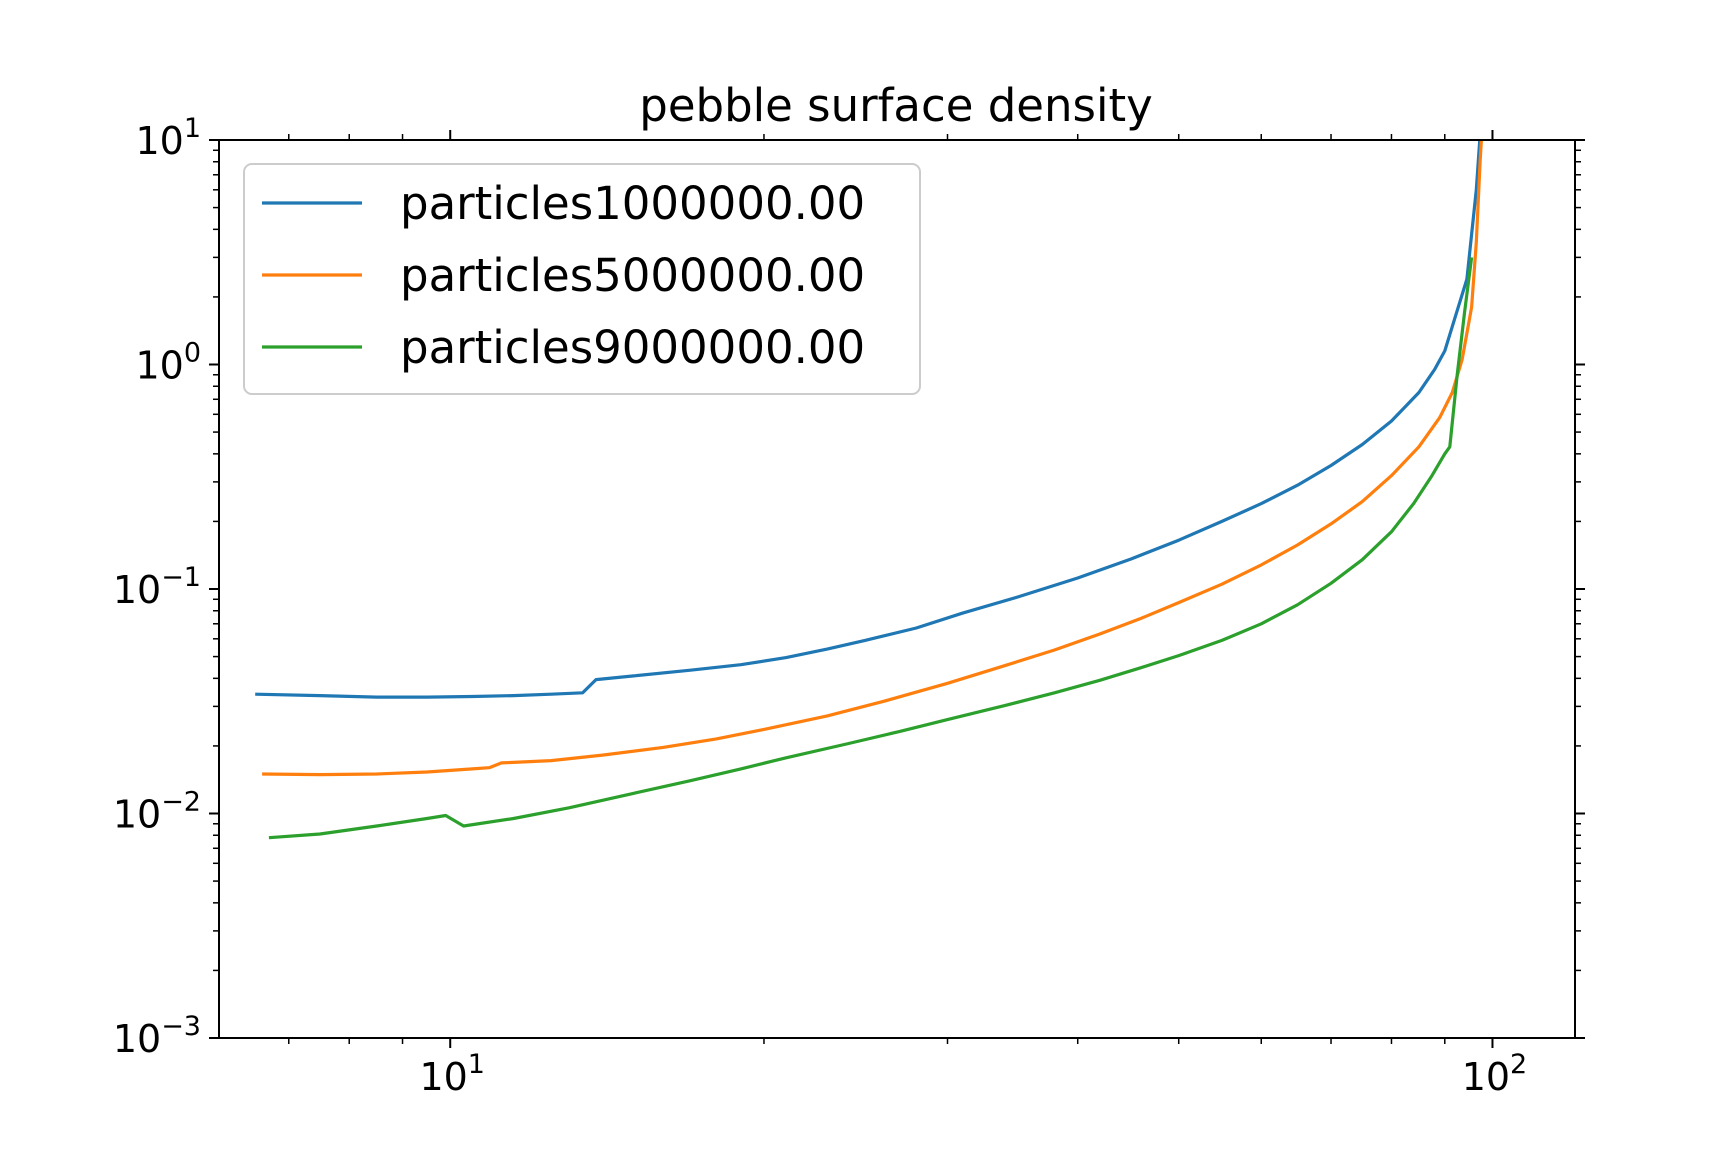 Image resolution: width=1728 pixels, height=1152 pixels. I want to click on y-tick-label: 10⁻¹, so click(157, 587).